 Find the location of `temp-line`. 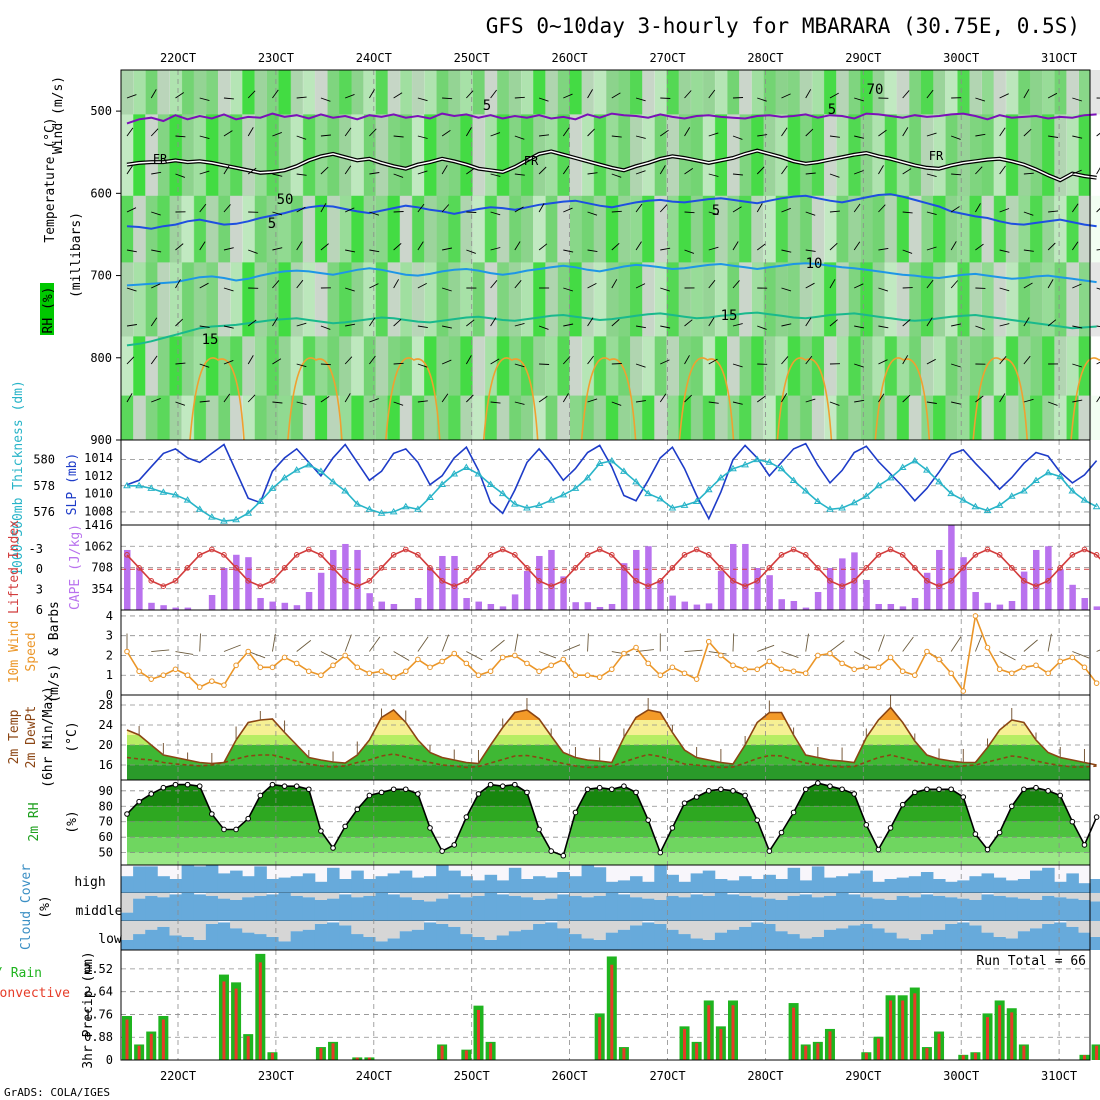

temp-line is located at coordinates (611, 736).